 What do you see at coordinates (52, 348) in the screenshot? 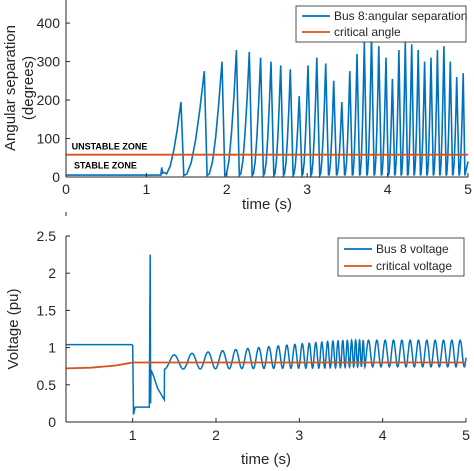
I see `bottom-y-tick-label: 1` at bounding box center [52, 348].